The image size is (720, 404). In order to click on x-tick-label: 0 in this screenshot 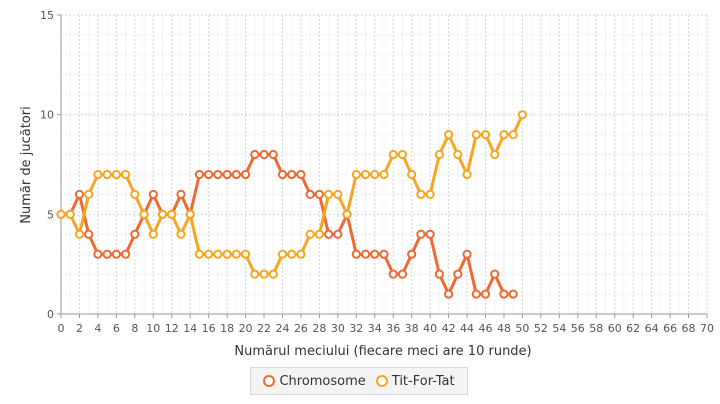, I will do `click(61, 328)`.